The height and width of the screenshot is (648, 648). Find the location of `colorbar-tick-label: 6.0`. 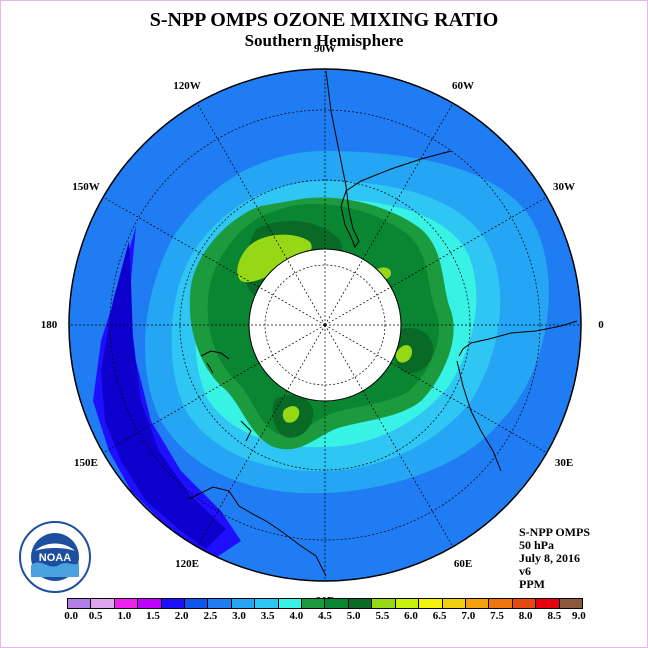

colorbar-tick-label: 6.0 is located at coordinates (411, 616).